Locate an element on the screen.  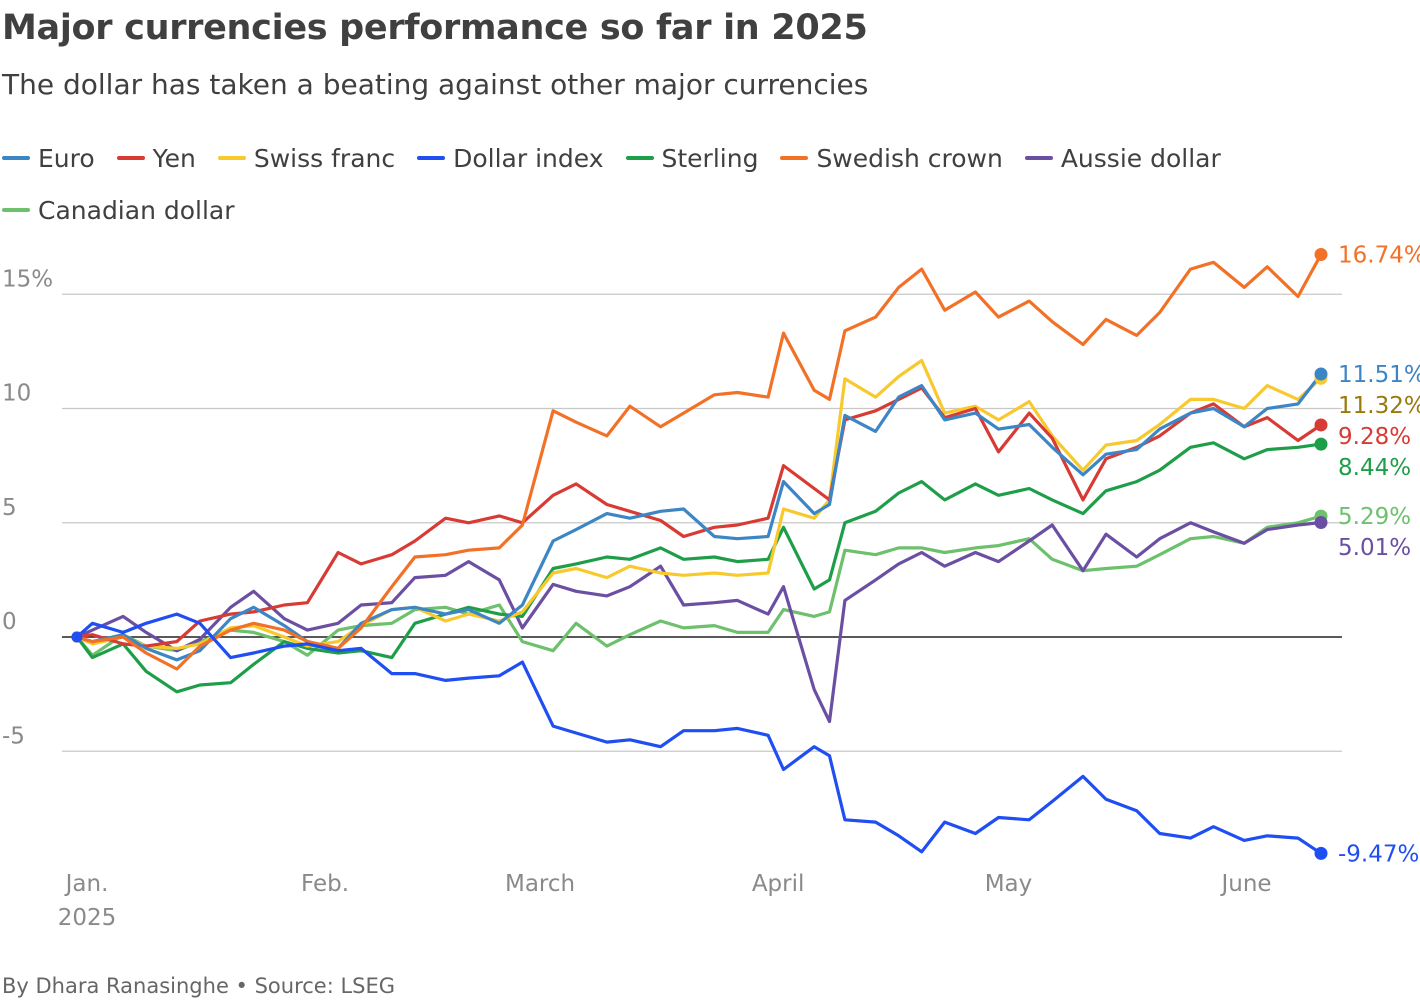
end-point-sterling is located at coordinates (1321, 444).